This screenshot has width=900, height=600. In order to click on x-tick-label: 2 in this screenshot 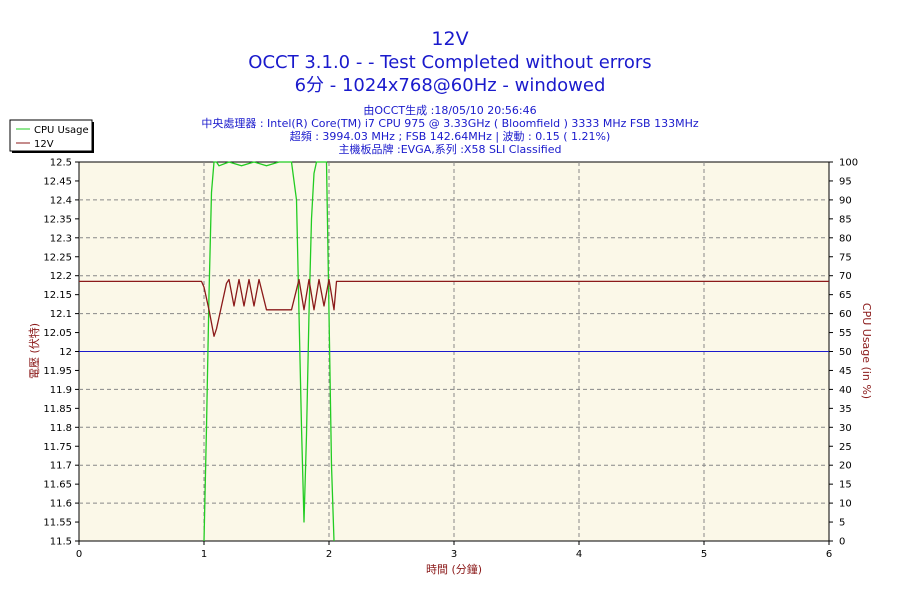, I will do `click(329, 554)`.